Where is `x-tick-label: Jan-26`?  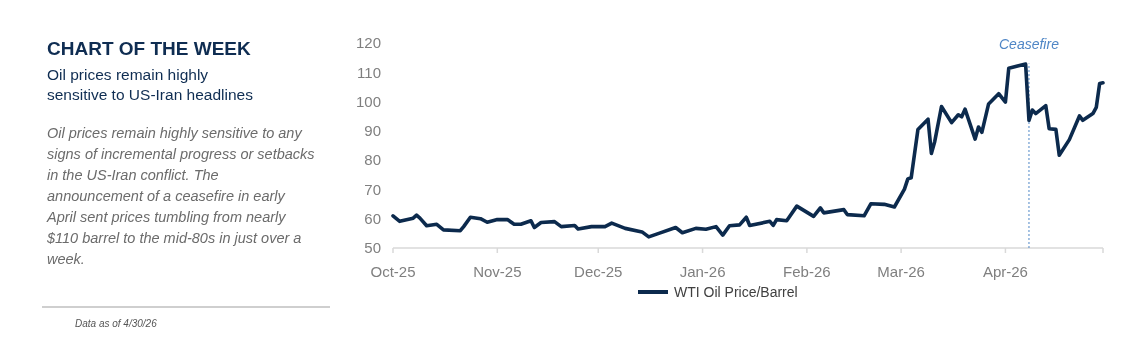 x-tick-label: Jan-26 is located at coordinates (702, 271).